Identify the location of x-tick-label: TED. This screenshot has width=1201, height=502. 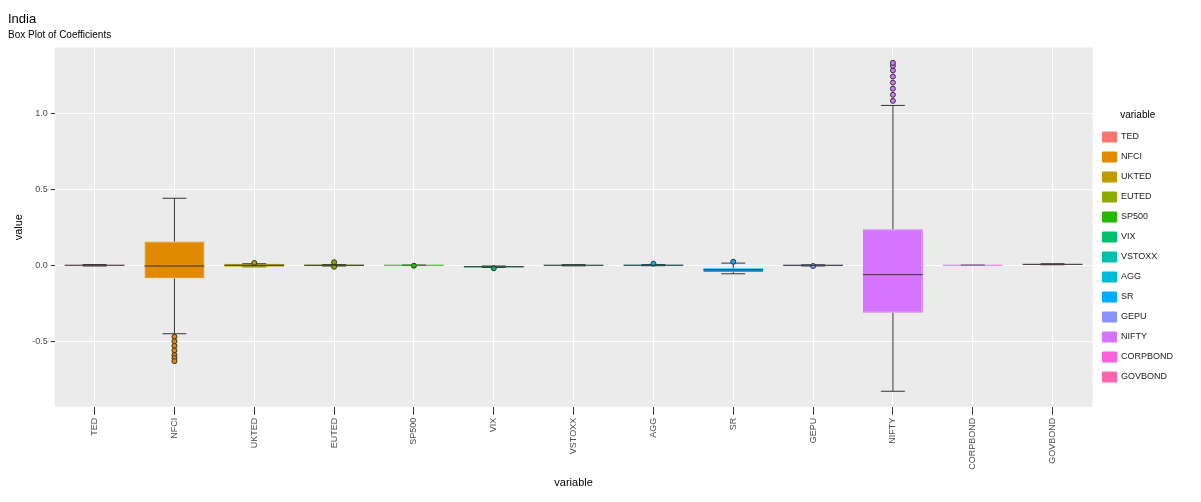
(94, 426).